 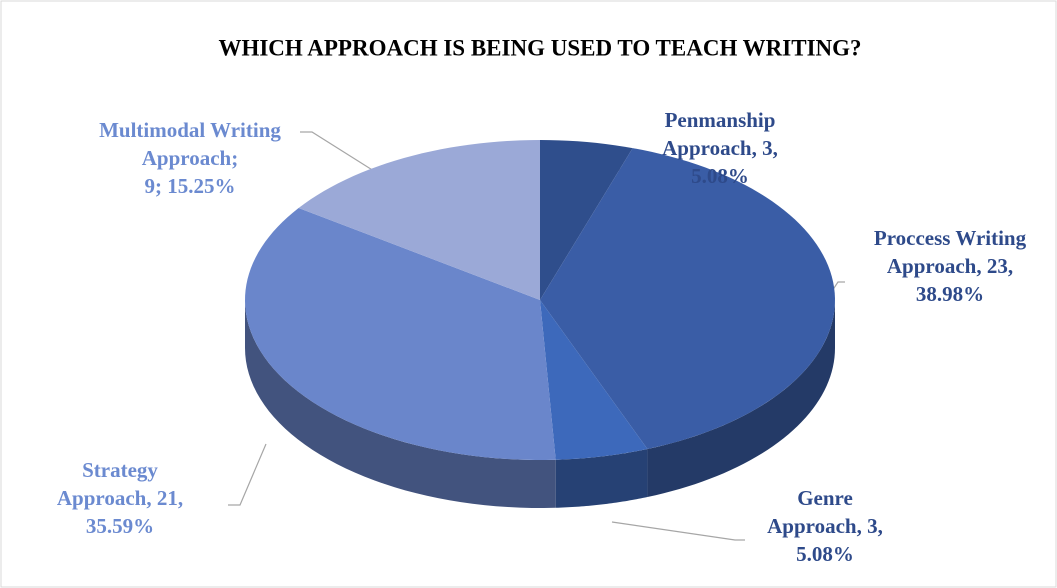 What do you see at coordinates (950, 294) in the screenshot?
I see `data-label: 38.98%` at bounding box center [950, 294].